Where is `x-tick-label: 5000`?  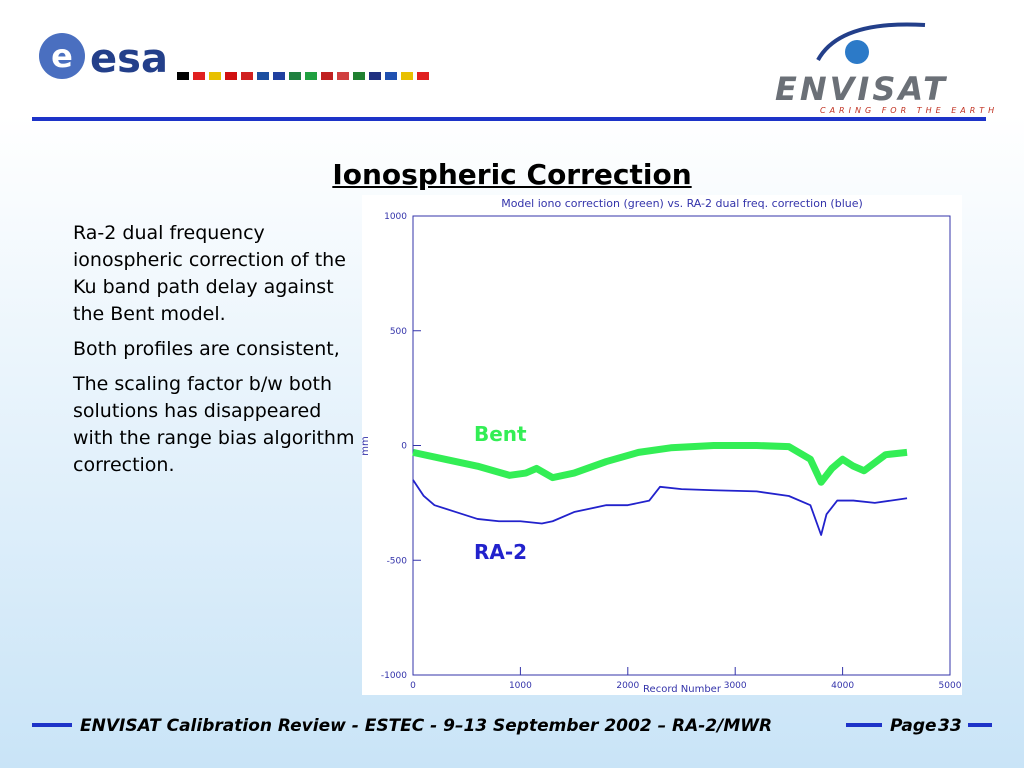 x-tick-label: 5000 is located at coordinates (950, 686).